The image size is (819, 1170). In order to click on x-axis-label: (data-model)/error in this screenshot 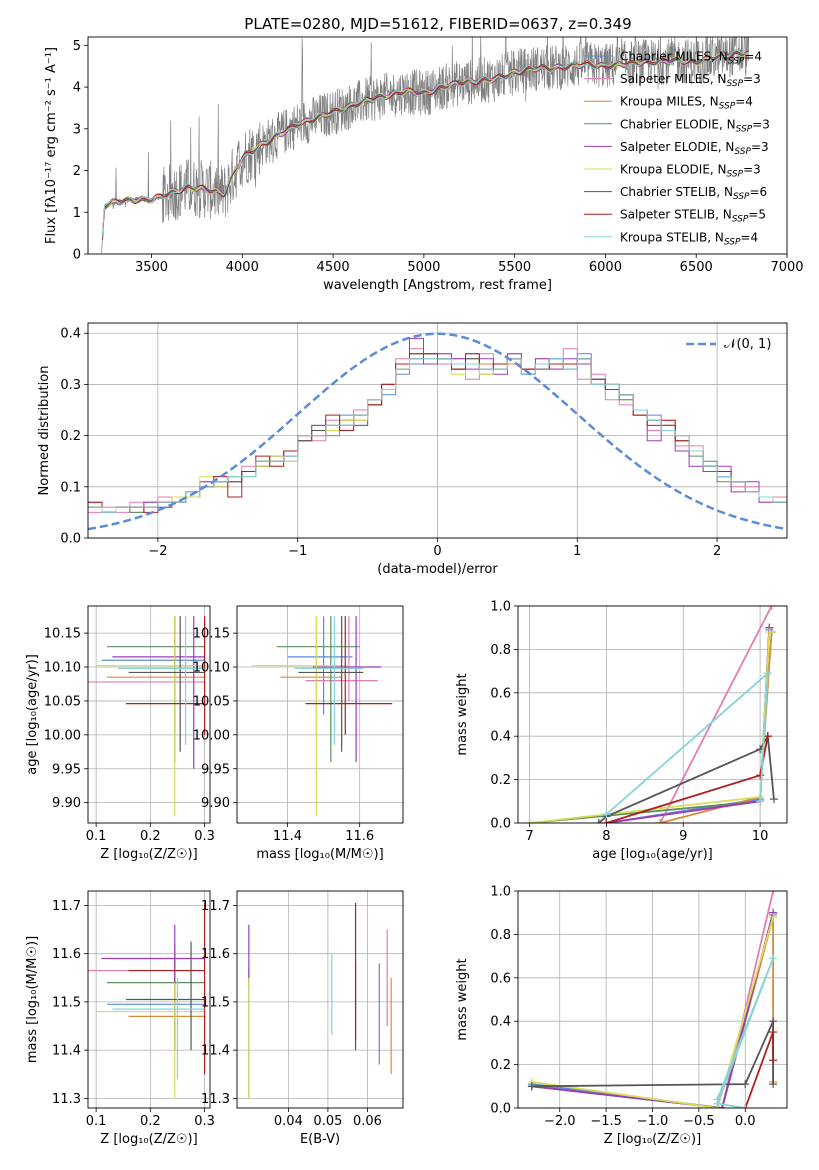, I will do `click(437, 569)`.